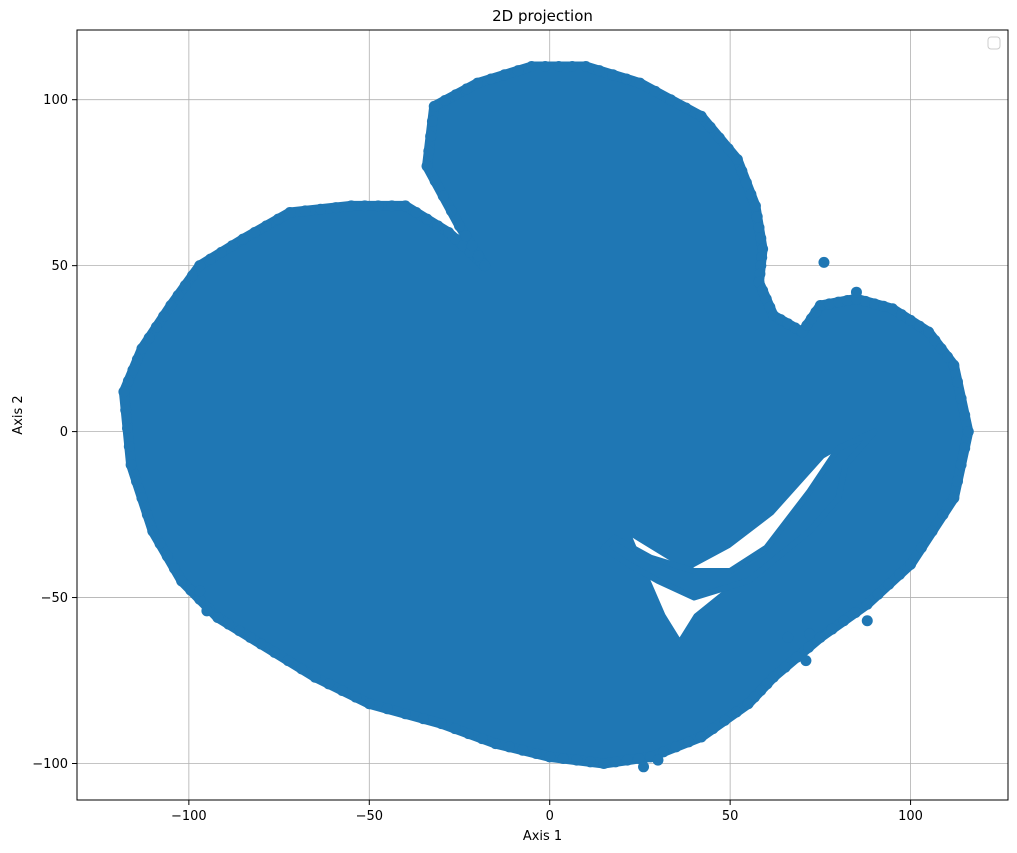 The height and width of the screenshot is (853, 1017). I want to click on x-tick-label: −100, so click(189, 816).